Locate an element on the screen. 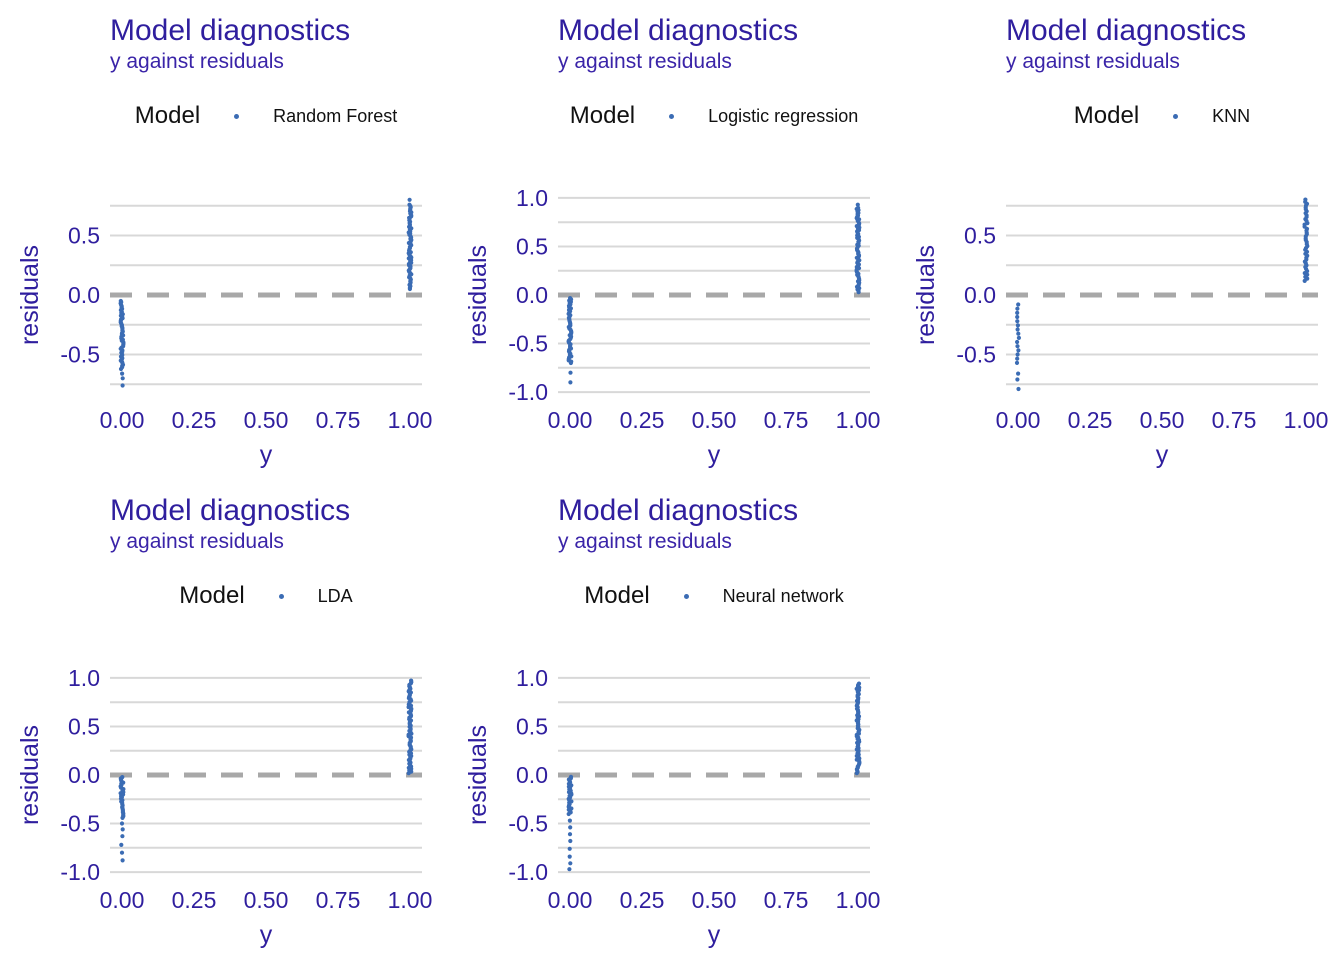 This screenshot has width=1344, height=960. legend: Model Neural network is located at coordinates (714, 596).